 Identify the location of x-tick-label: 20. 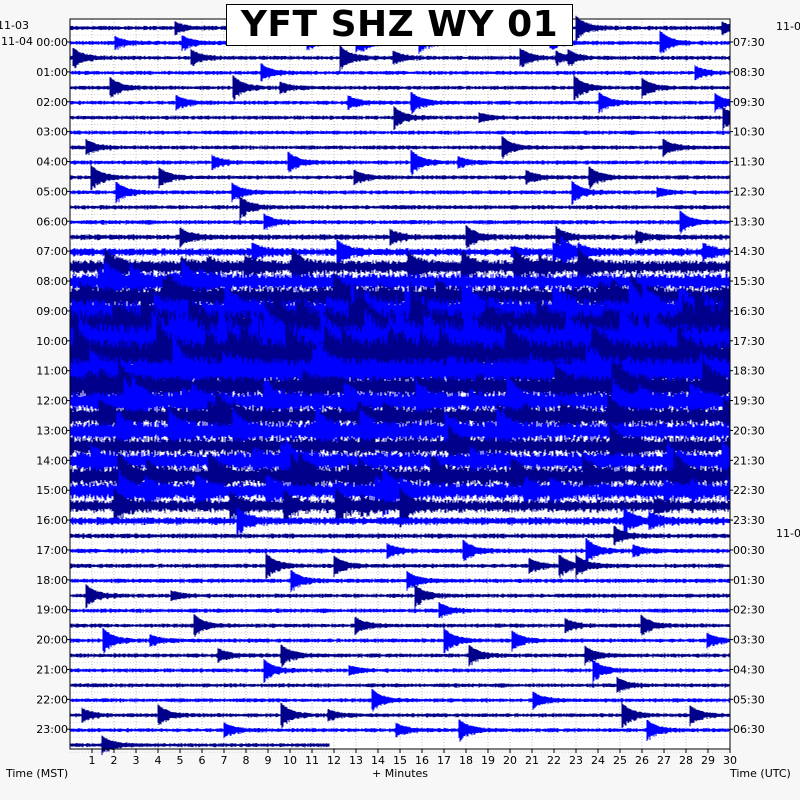
(510, 760).